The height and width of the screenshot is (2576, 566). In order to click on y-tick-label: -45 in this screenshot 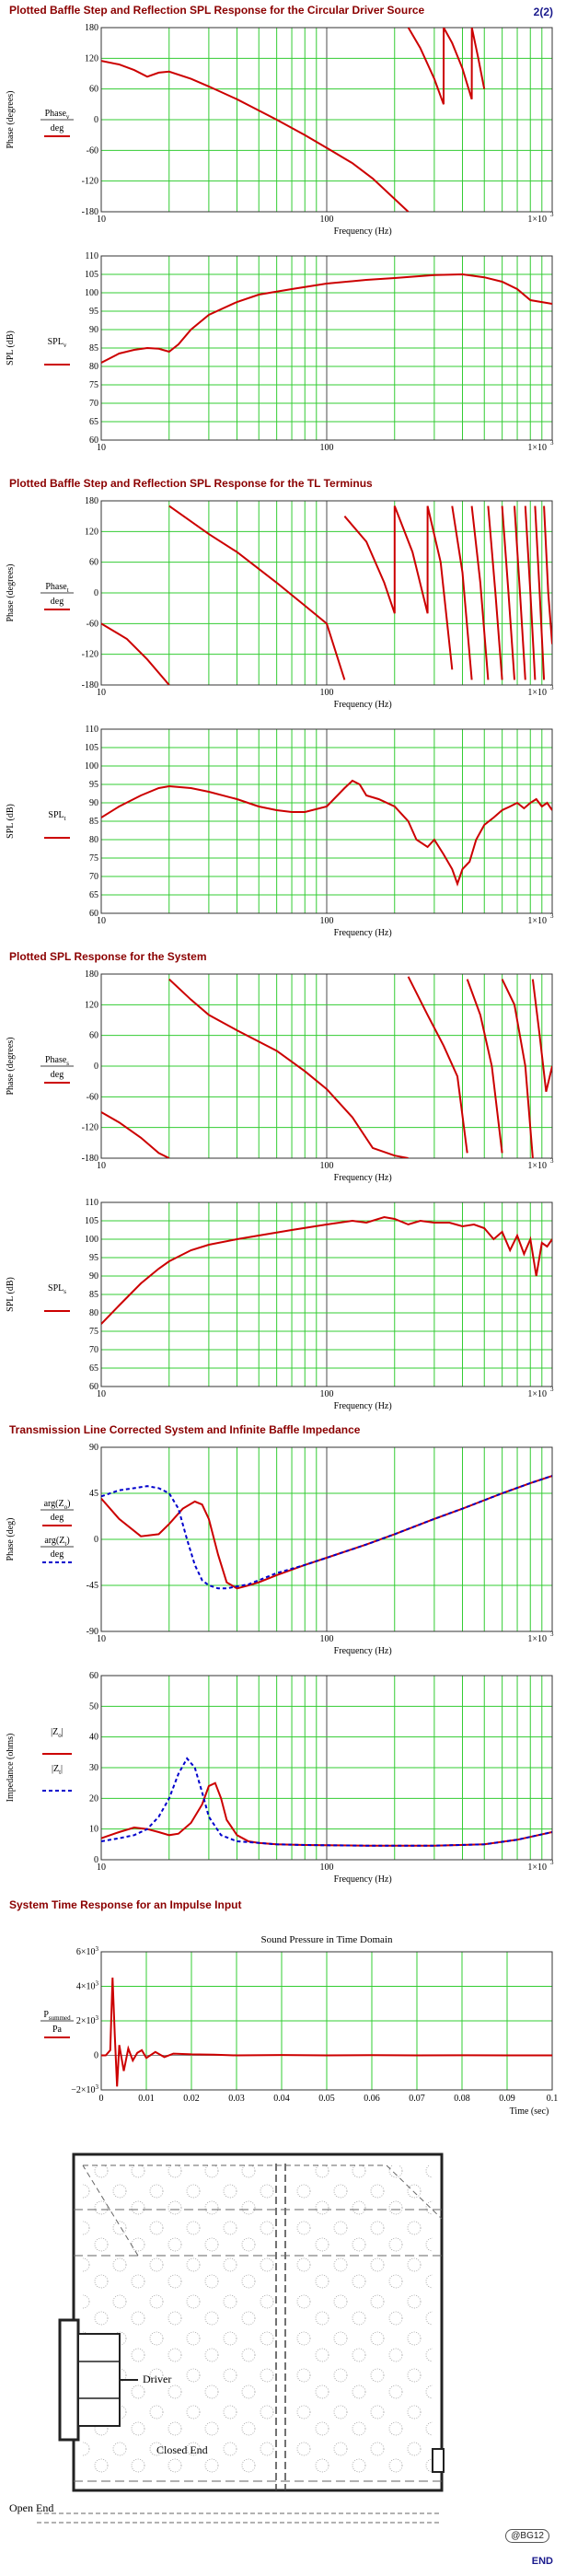, I will do `click(92, 1586)`.